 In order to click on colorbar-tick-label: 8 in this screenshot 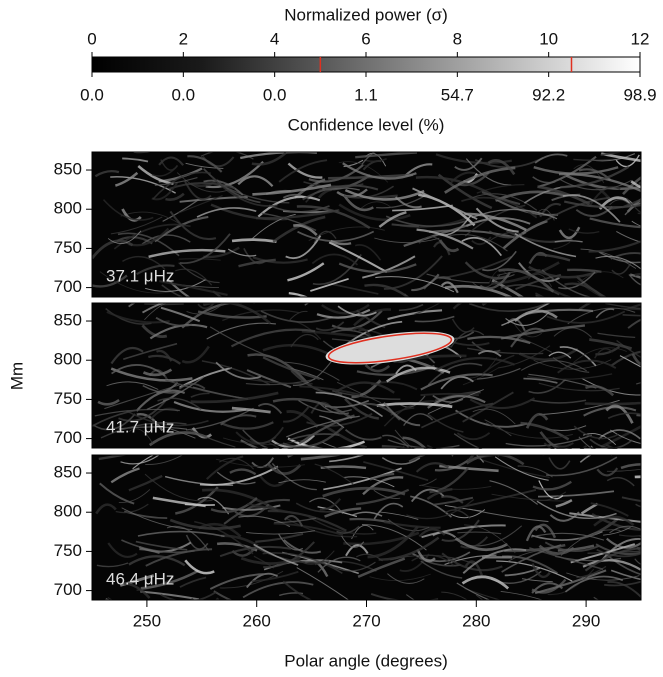, I will do `click(457, 38)`.